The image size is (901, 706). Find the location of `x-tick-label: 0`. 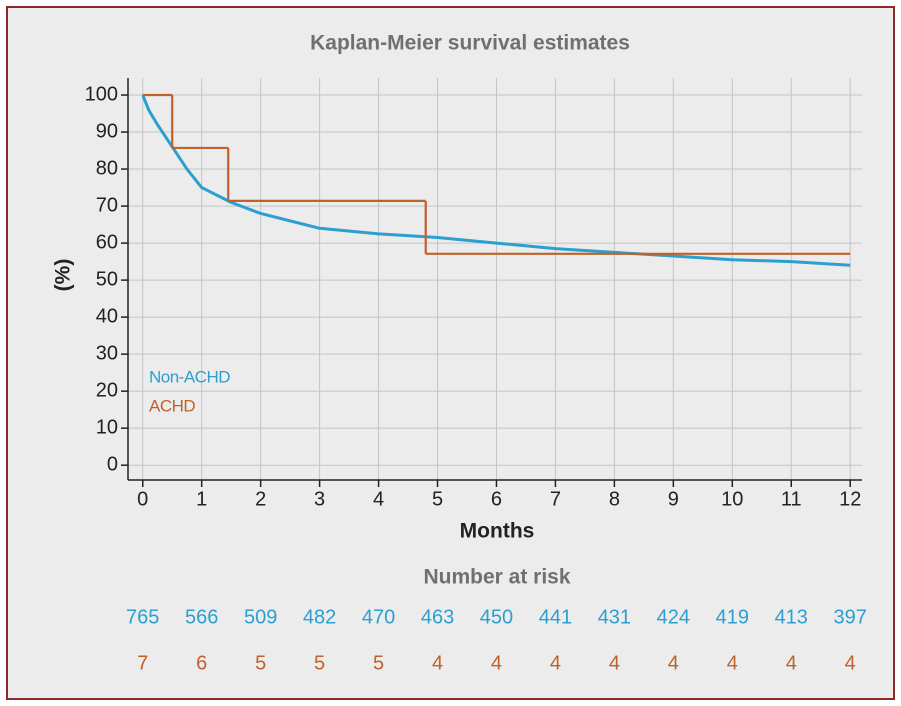

x-tick-label: 0 is located at coordinates (142, 499).